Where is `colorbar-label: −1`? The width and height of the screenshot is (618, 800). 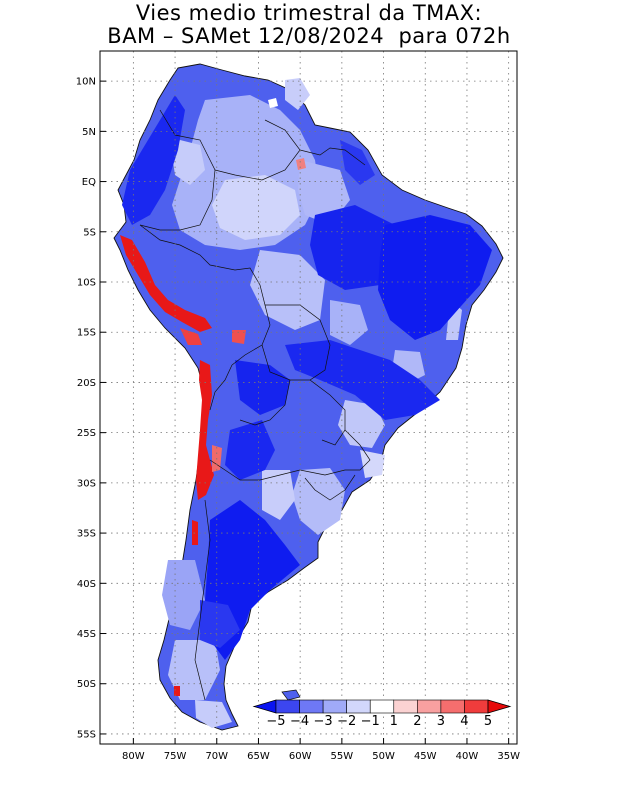
colorbar-label: −1 is located at coordinates (370, 721).